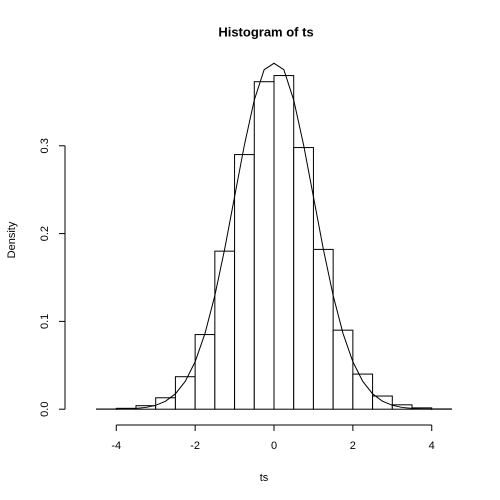 The width and height of the screenshot is (500, 500). I want to click on y-tick-label: 0.3, so click(45, 145).